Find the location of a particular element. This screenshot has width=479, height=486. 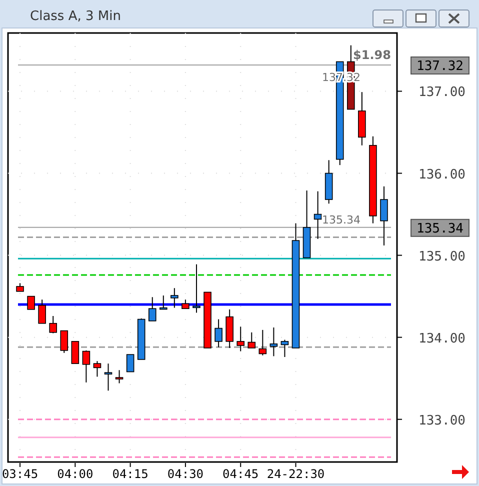

x-tick-label: 04:30 is located at coordinates (185, 474).